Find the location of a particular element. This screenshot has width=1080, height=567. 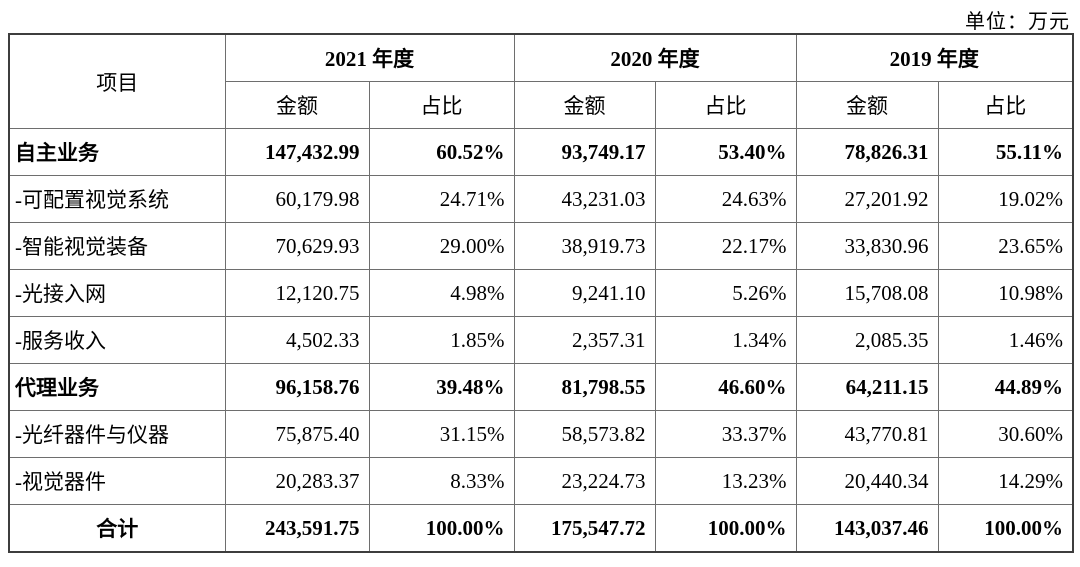

ratio-cell-2021: 4.98% is located at coordinates (441, 293).